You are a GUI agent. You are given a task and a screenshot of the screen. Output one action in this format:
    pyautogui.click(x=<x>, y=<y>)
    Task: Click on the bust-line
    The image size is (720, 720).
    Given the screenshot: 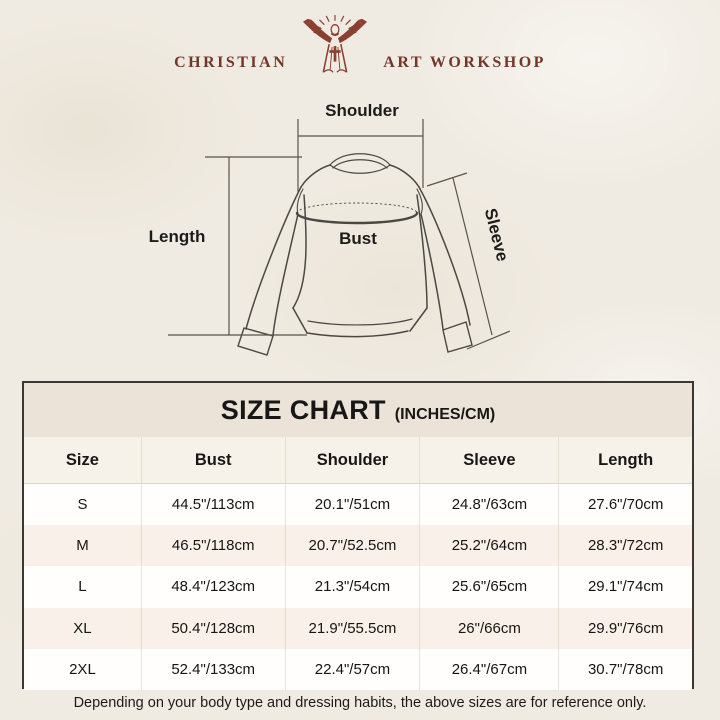 What is the action you would take?
    pyautogui.click(x=357, y=218)
    